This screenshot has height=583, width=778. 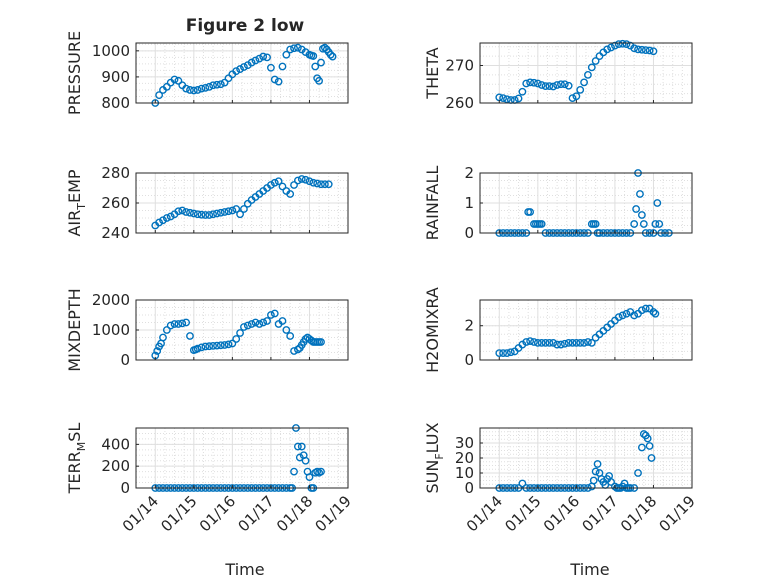 What do you see at coordinates (115, 203) in the screenshot?
I see `y-tick-label: 260` at bounding box center [115, 203].